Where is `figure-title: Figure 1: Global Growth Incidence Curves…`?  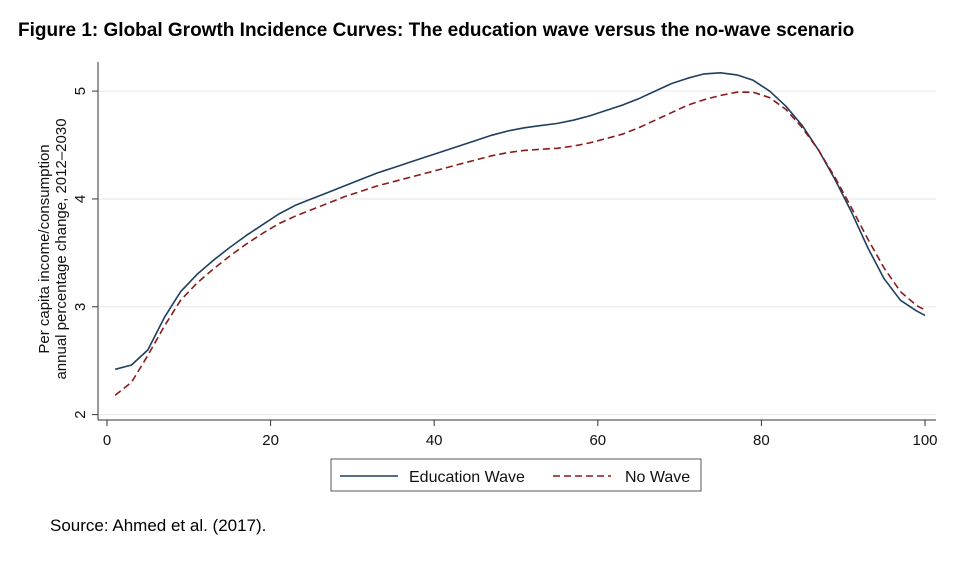
figure-title: Figure 1: Global Growth Incidence Curves… is located at coordinates (436, 30).